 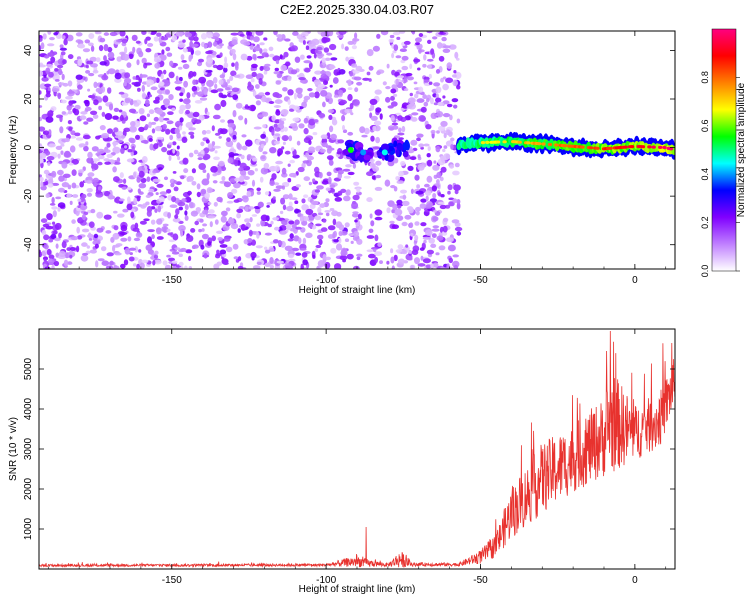 I want to click on figure-title: C2E2.2025.330.04.03.R07, so click(x=357, y=9).